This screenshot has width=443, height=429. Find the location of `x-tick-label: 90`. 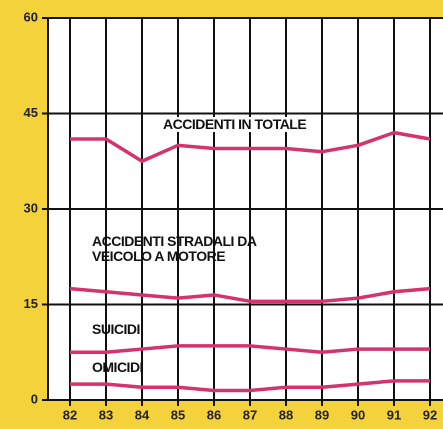

x-tick-label: 90 is located at coordinates (358, 414).